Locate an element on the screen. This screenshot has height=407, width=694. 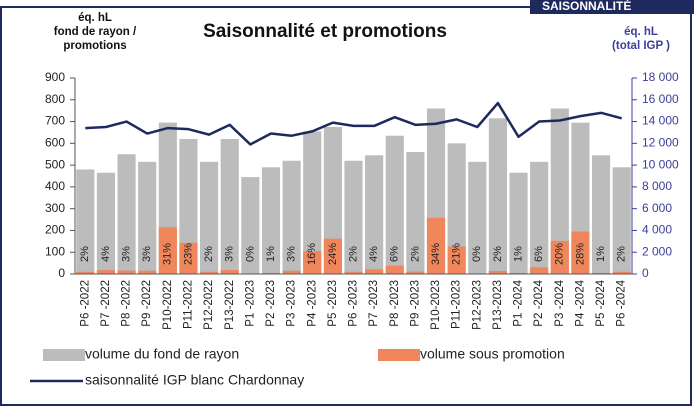
y2-tick-label: 16 000 is located at coordinates (660, 99).